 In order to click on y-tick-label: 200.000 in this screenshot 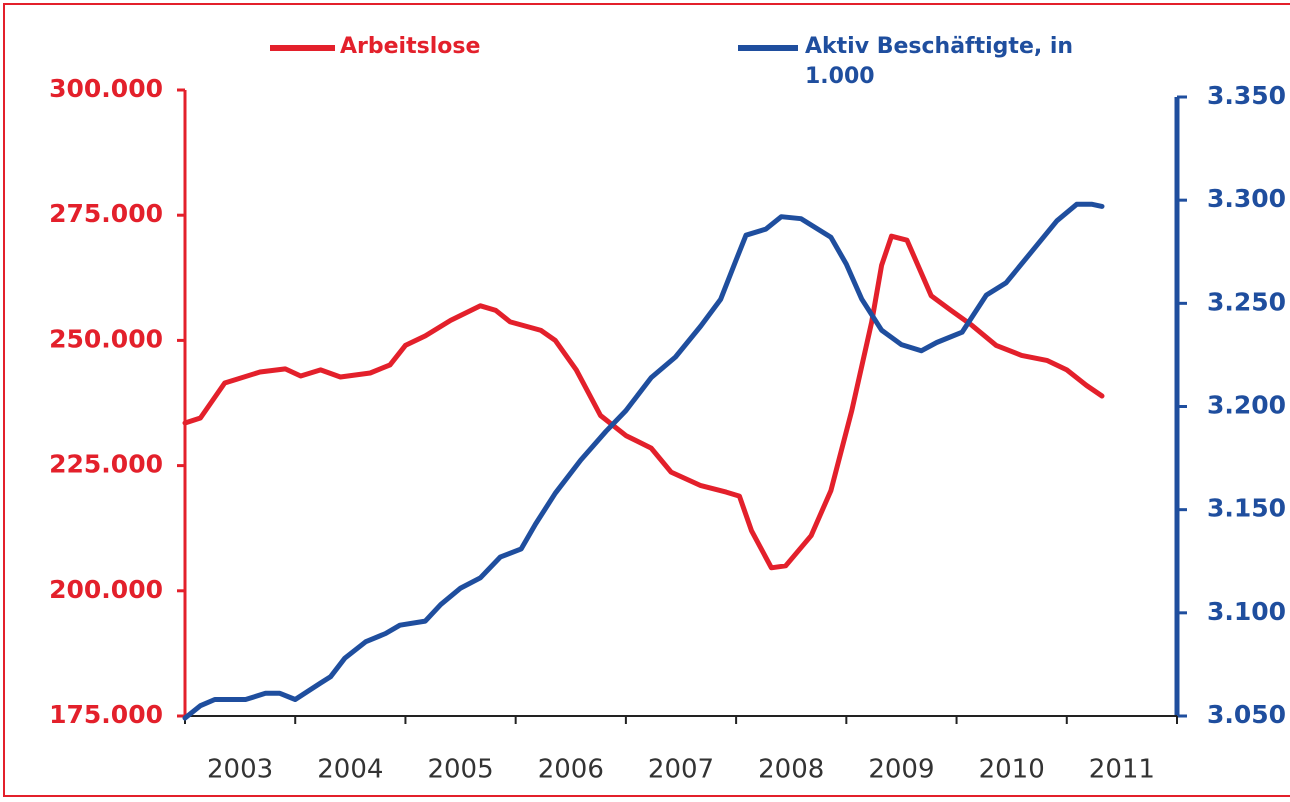, I will do `click(106, 589)`.